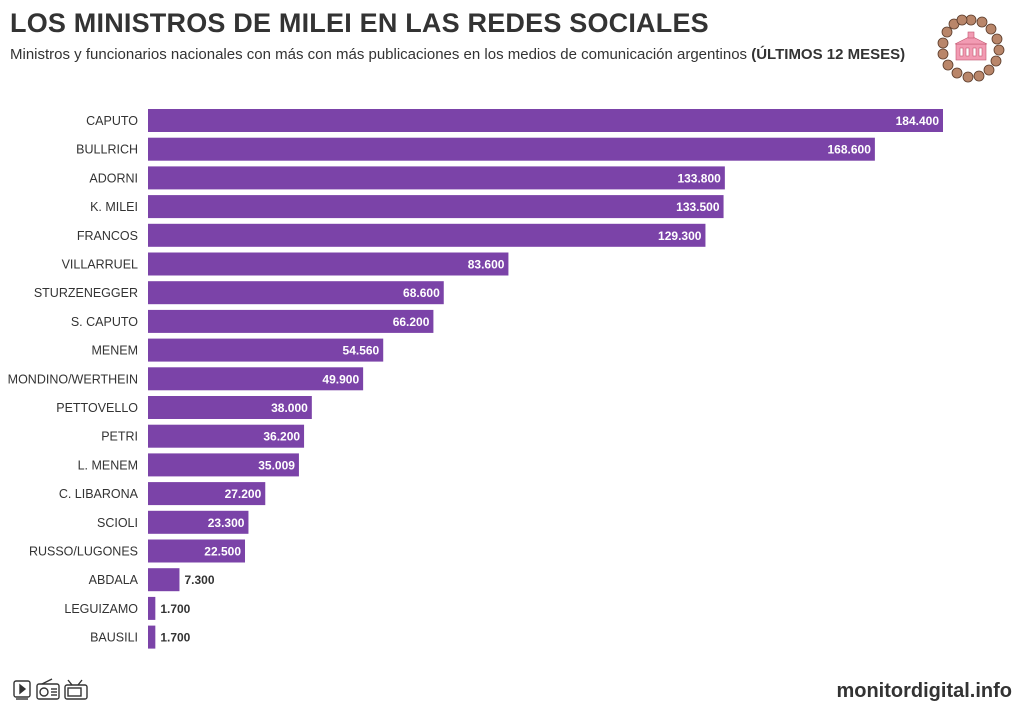 This screenshot has width=1024, height=720. I want to click on value-label: 129.300, so click(680, 236).